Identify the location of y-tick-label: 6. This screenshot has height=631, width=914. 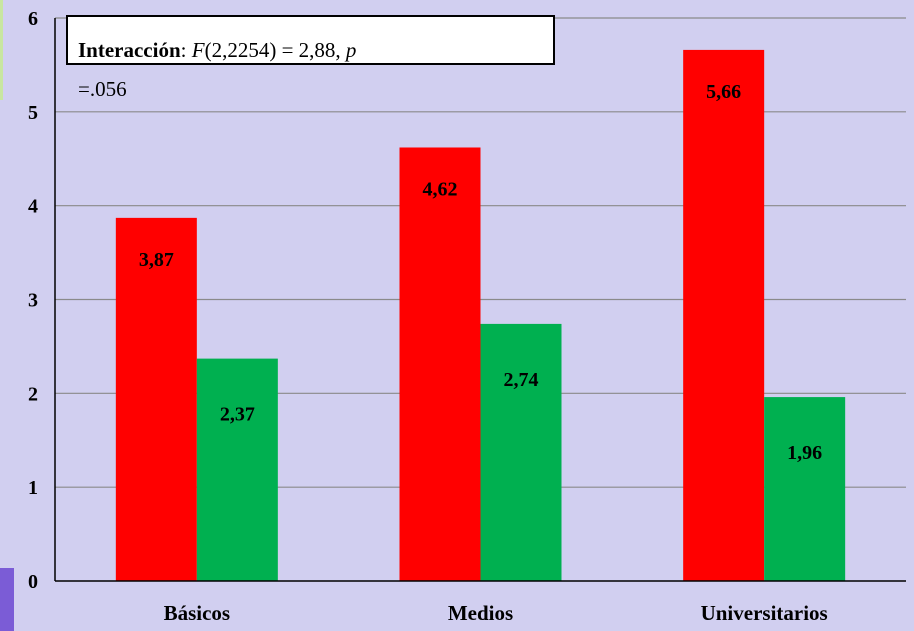
(33, 19).